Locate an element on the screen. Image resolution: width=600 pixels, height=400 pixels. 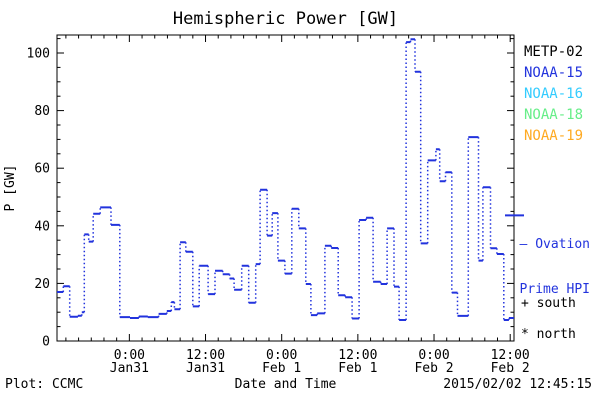
y-axis-label: P [GW] is located at coordinates (10, 188).